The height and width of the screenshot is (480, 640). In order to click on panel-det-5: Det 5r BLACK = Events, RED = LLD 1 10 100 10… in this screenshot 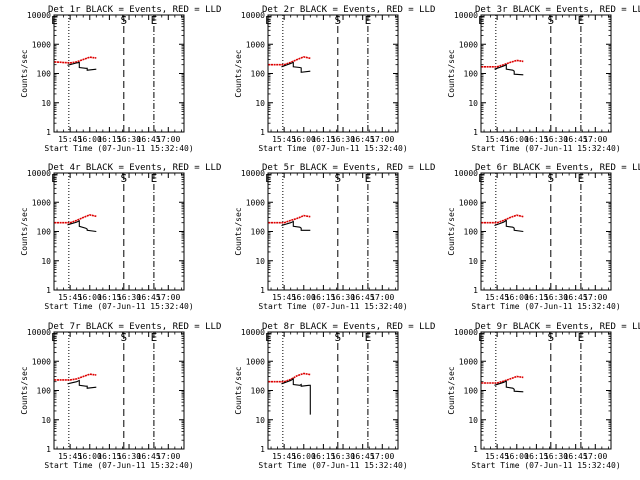, I will do `click(334, 237)`.